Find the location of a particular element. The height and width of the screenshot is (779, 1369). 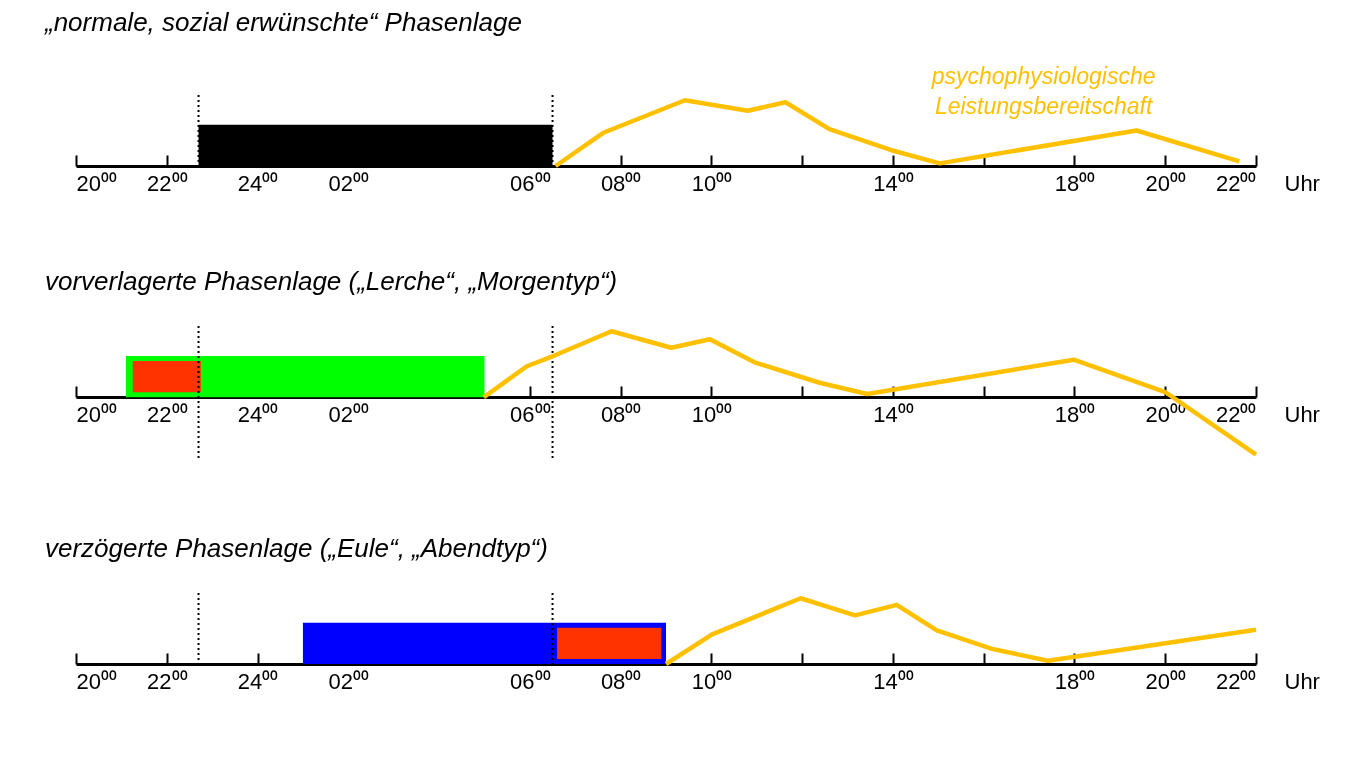

chart-title: „normale, sozial erwünschte“ Phasenlage is located at coordinates (283, 22).